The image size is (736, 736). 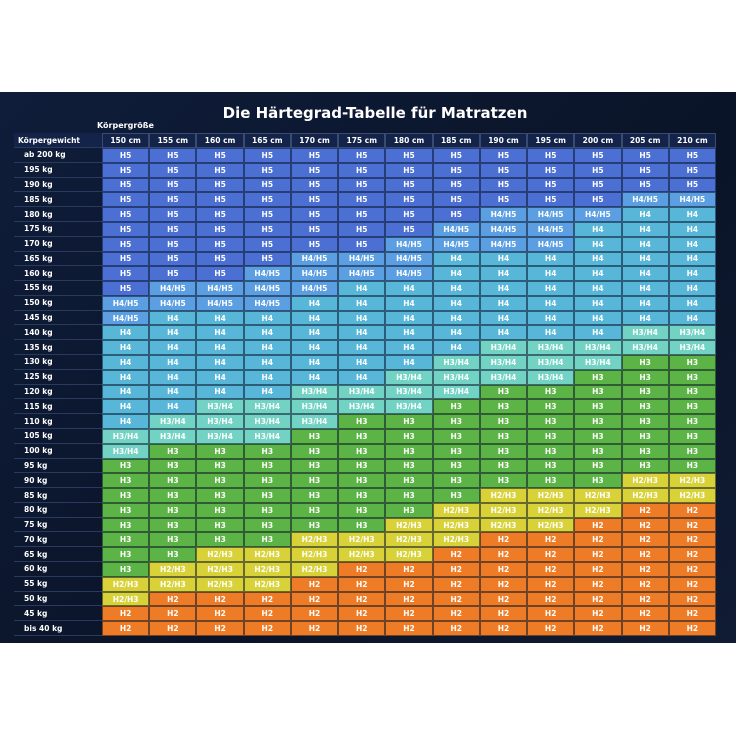 What do you see at coordinates (551, 140) in the screenshot?
I see `column-header: 195 cm` at bounding box center [551, 140].